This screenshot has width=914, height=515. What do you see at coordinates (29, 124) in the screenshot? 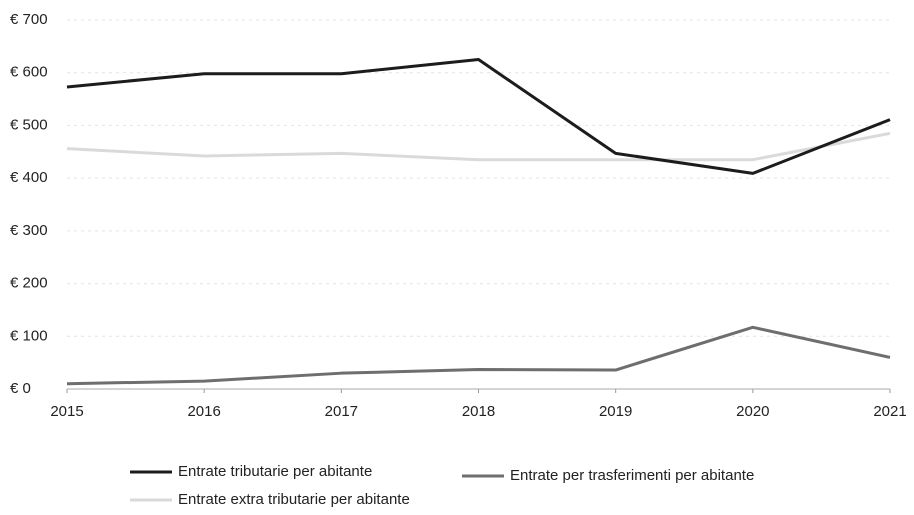
I see `y-tick-label: € 500` at bounding box center [29, 124].